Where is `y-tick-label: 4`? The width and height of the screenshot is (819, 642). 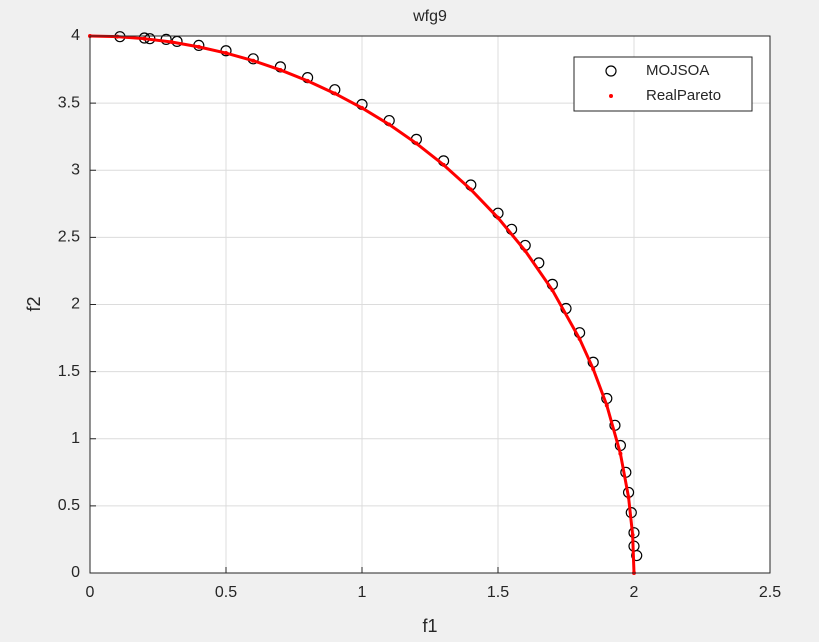
y-tick-label: 4 is located at coordinates (75, 35).